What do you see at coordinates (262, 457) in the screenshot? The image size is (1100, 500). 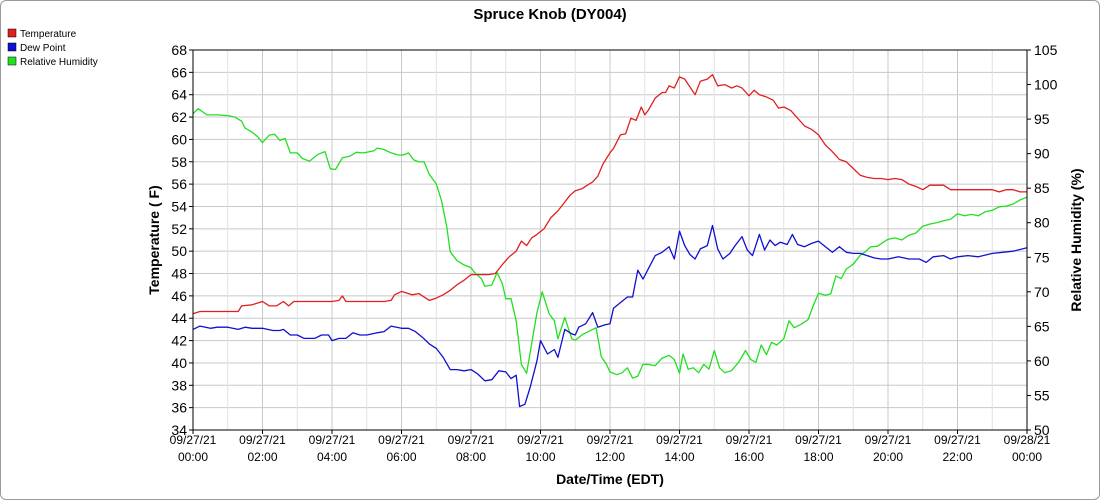 I see `x-tick-time: 02:00` at bounding box center [262, 457].